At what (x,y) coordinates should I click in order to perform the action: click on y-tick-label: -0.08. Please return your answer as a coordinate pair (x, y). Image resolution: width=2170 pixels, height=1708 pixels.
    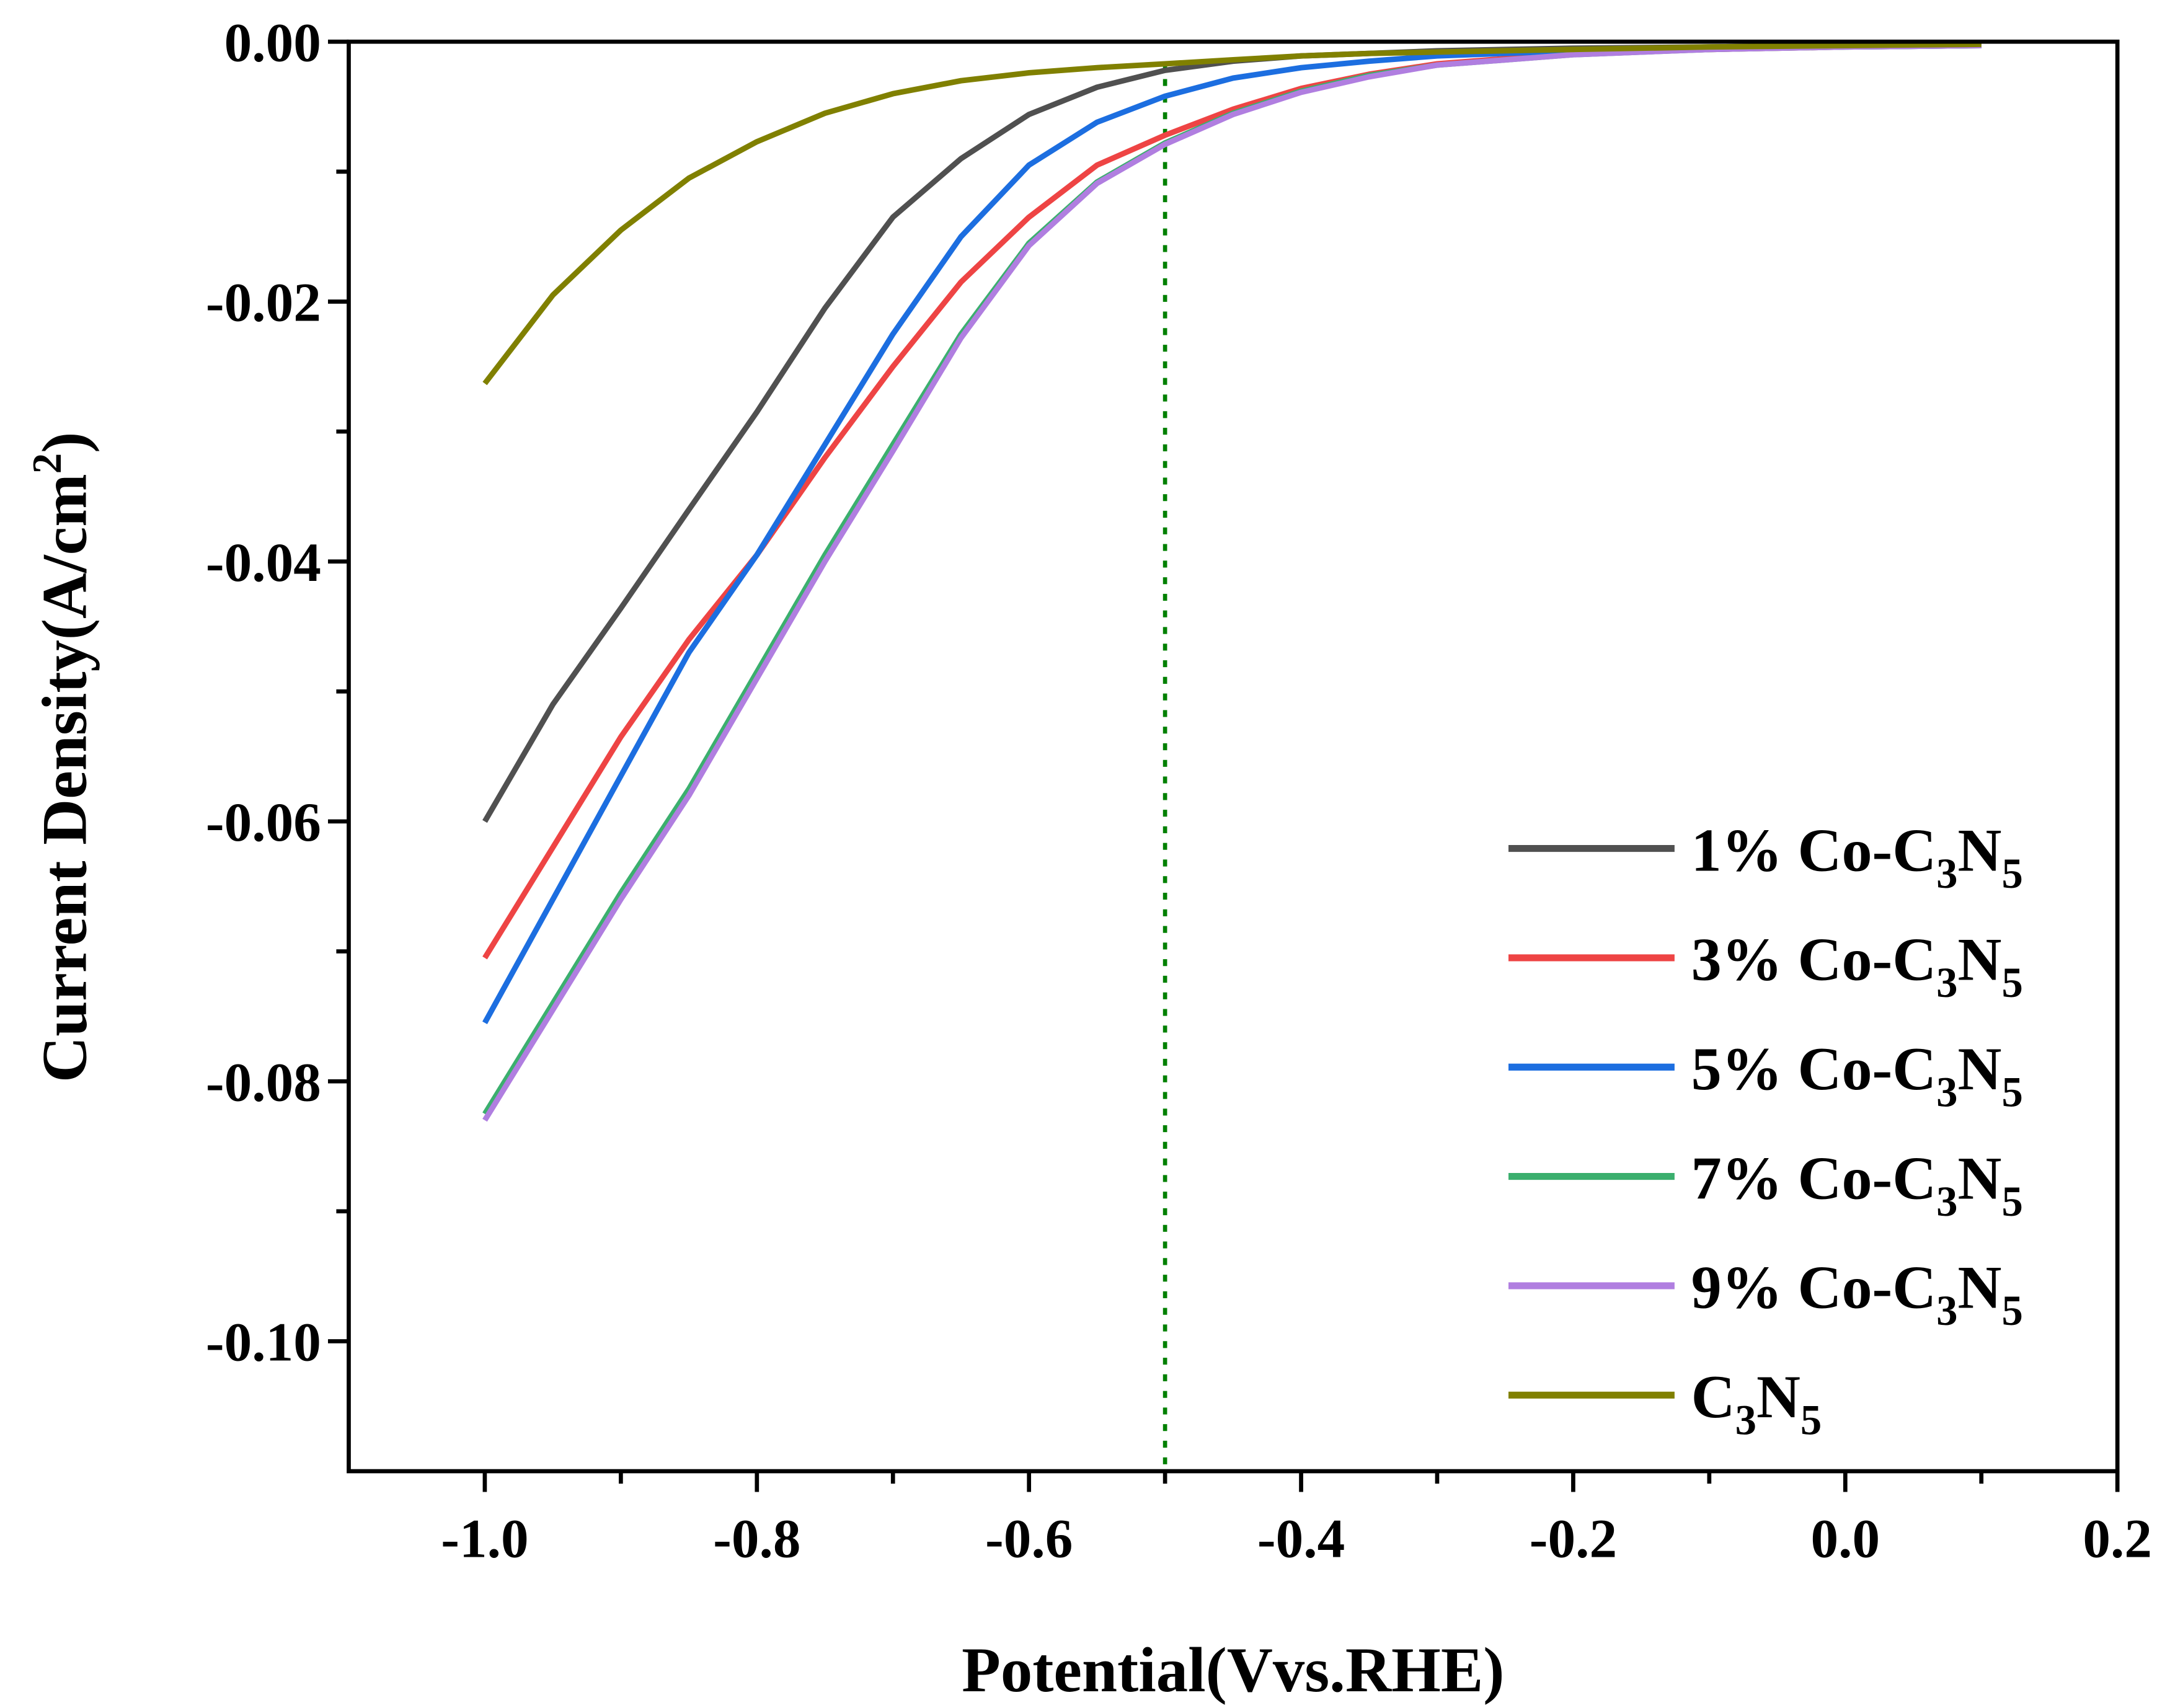
    Looking at the image, I should click on (263, 1082).